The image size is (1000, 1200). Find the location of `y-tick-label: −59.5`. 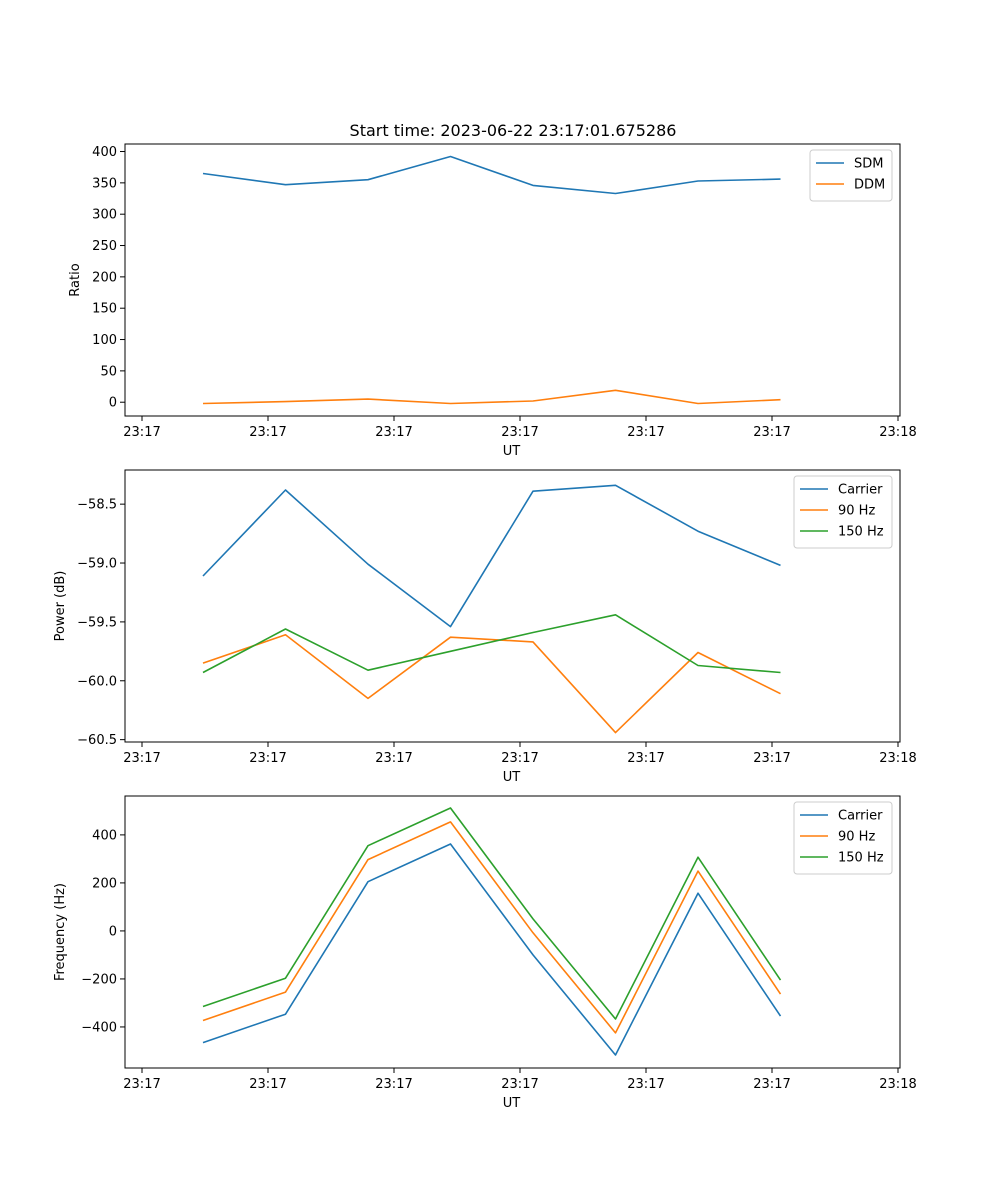

y-tick-label: −59.5 is located at coordinates (97, 622).